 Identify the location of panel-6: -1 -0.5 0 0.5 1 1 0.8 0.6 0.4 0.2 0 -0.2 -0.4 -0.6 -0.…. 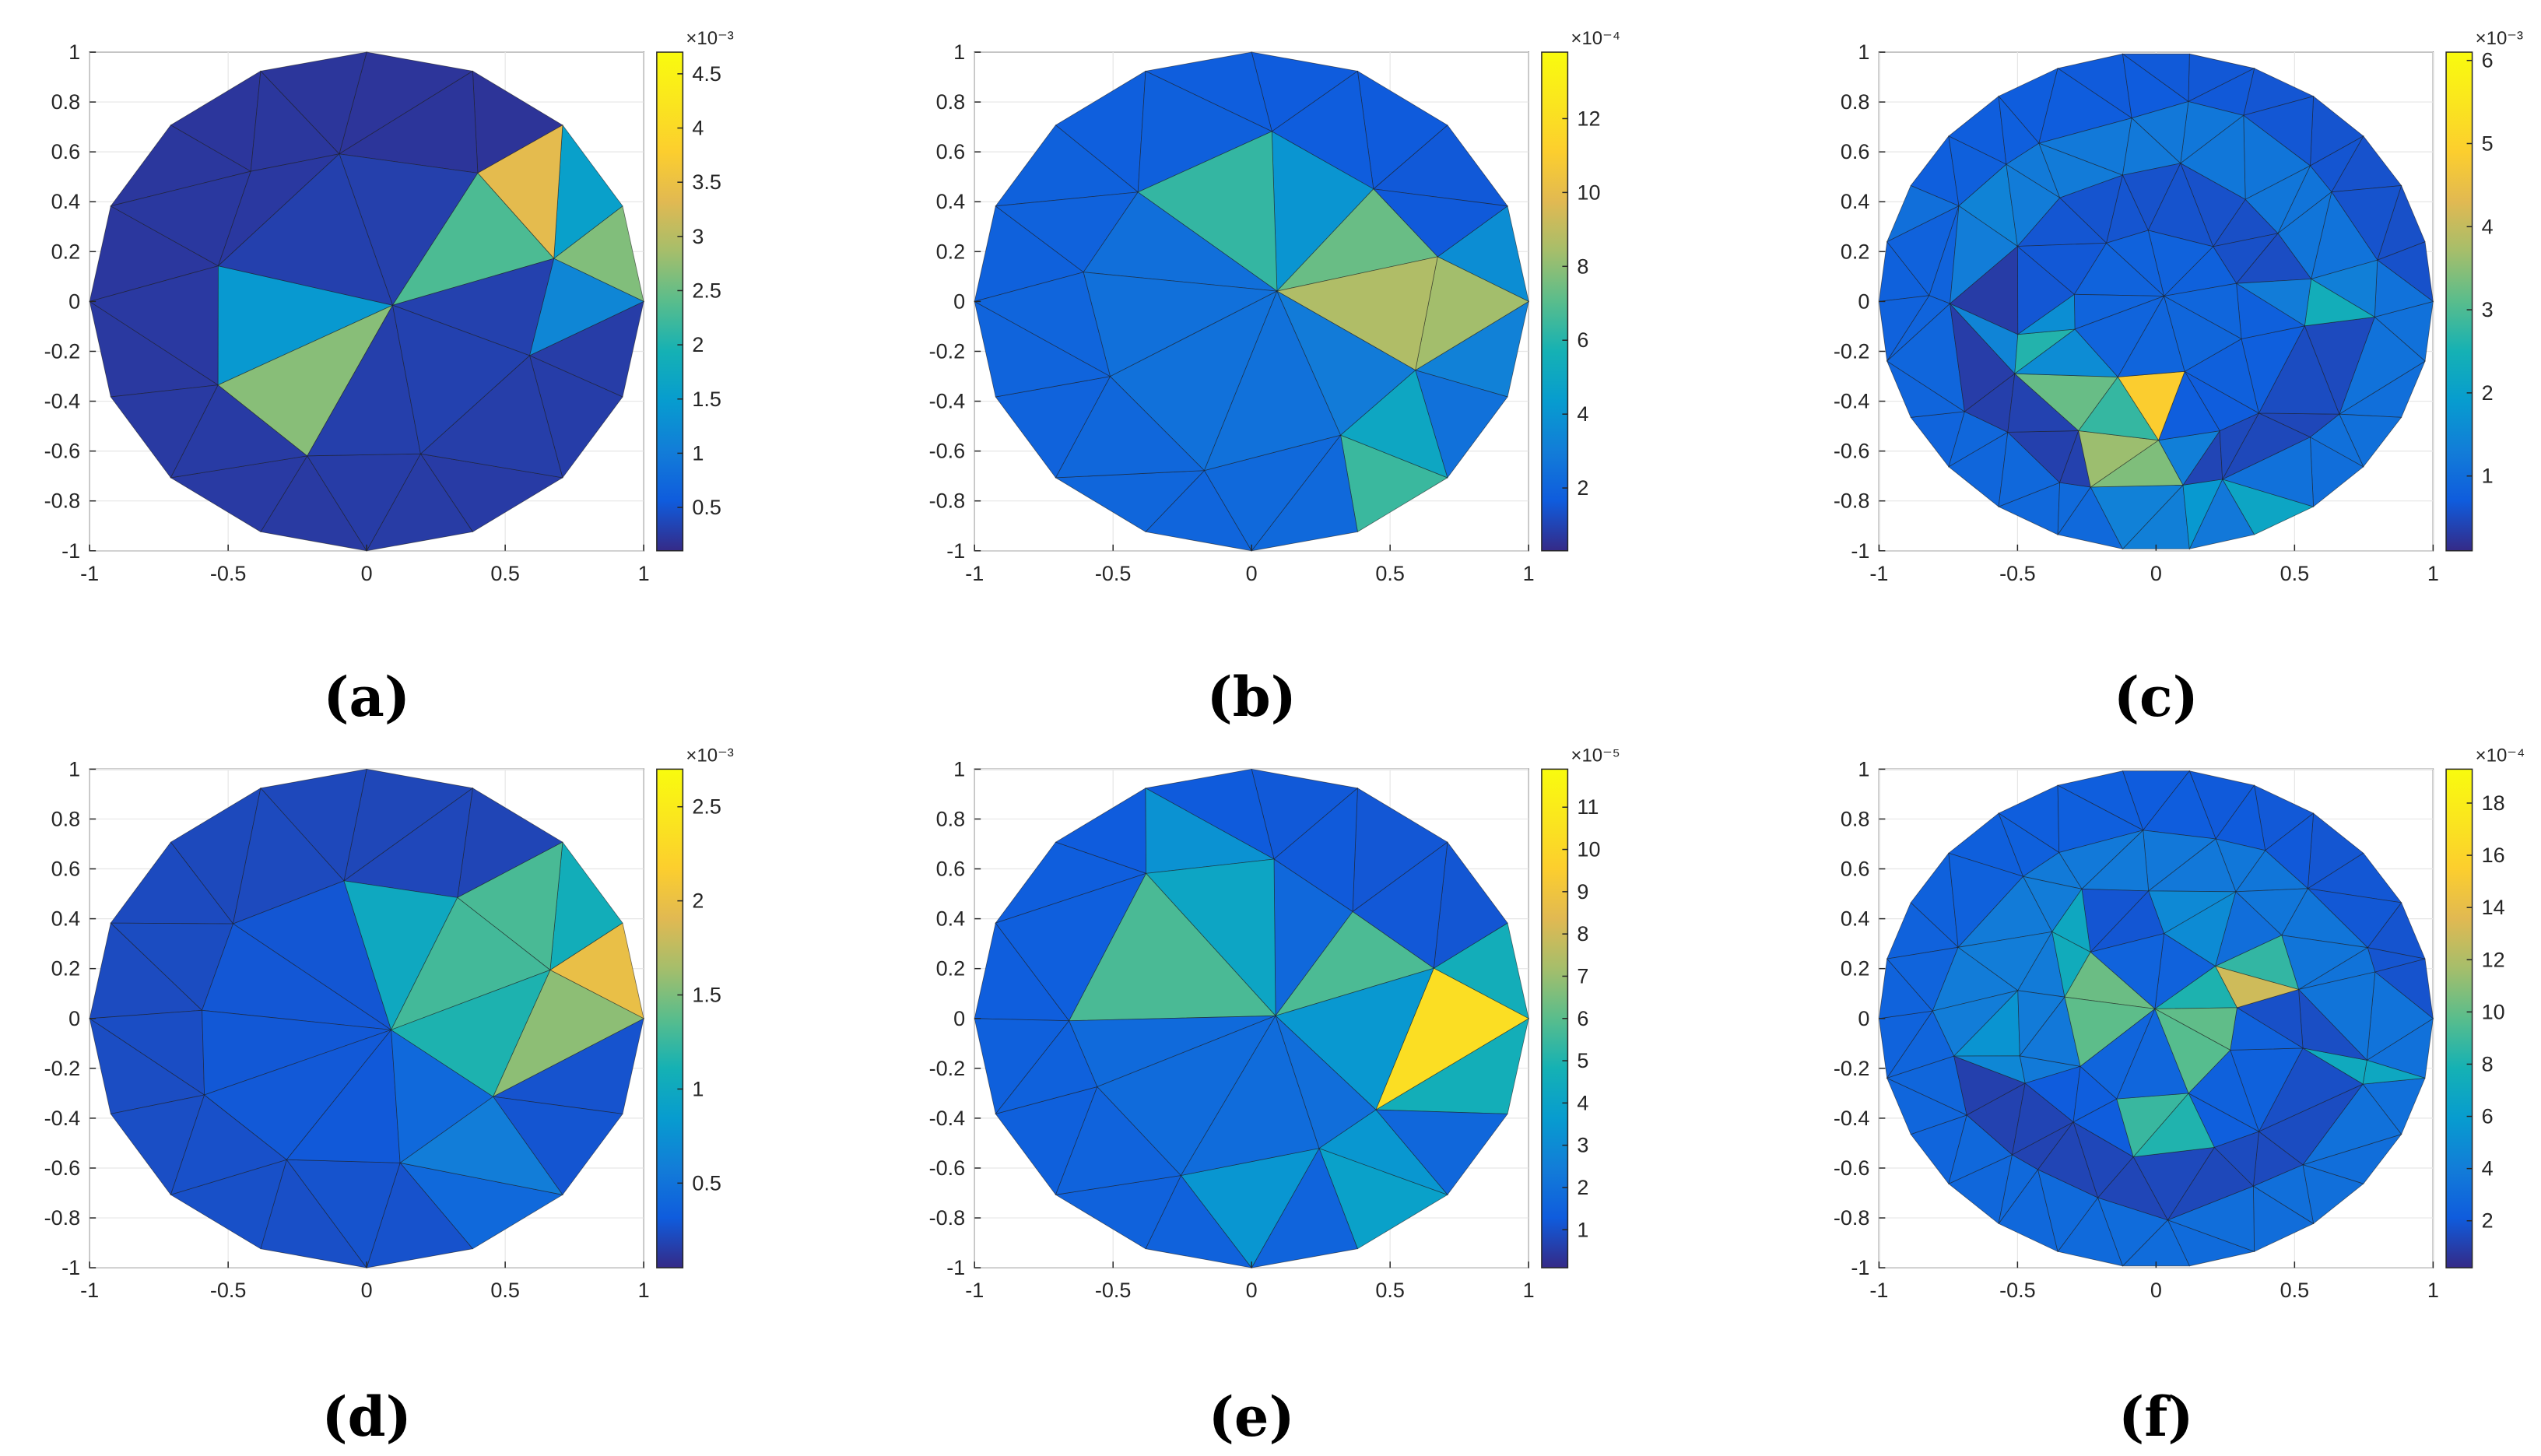
(2179, 1097).